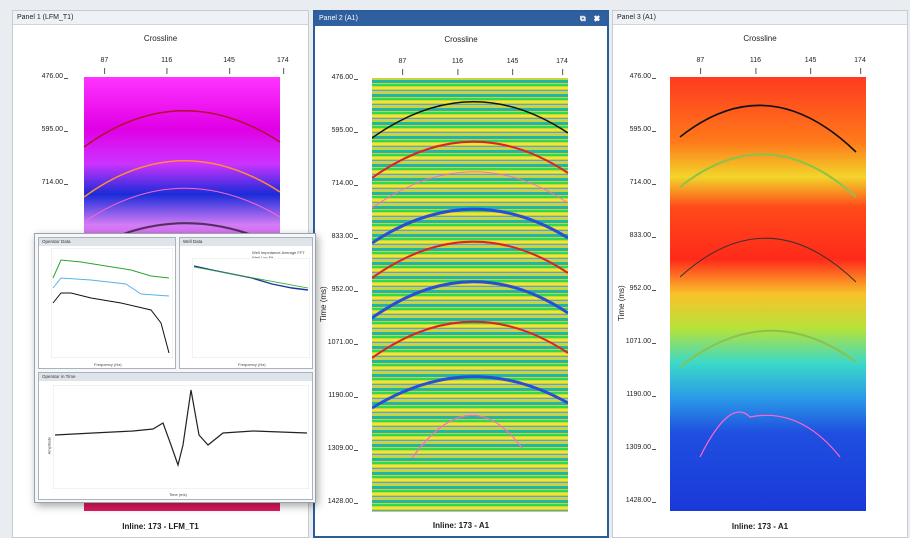  What do you see at coordinates (338, 18) in the screenshot?
I see `panel-2-title: Panel 2 (A1)` at bounding box center [338, 18].